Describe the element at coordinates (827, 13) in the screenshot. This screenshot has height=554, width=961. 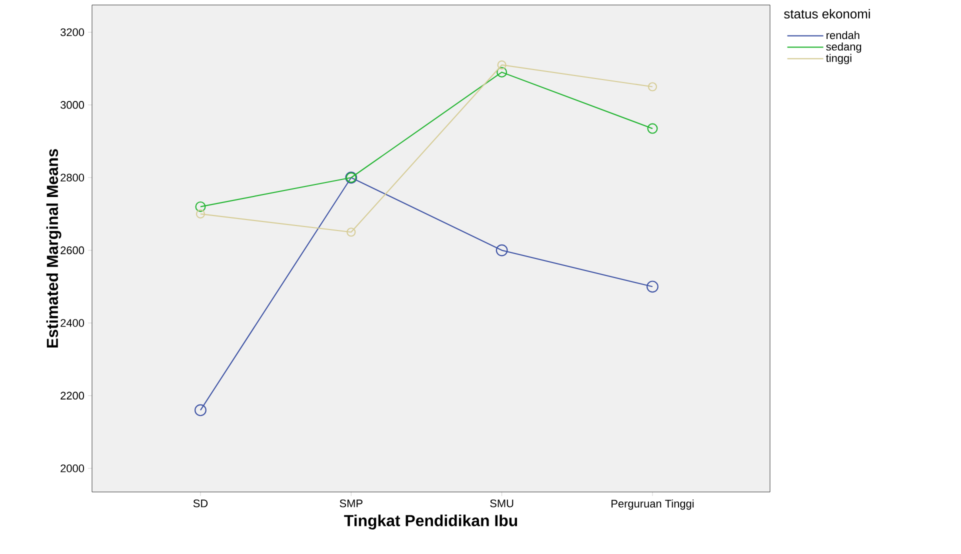
I see `legend-title: status ekonomi` at that location.